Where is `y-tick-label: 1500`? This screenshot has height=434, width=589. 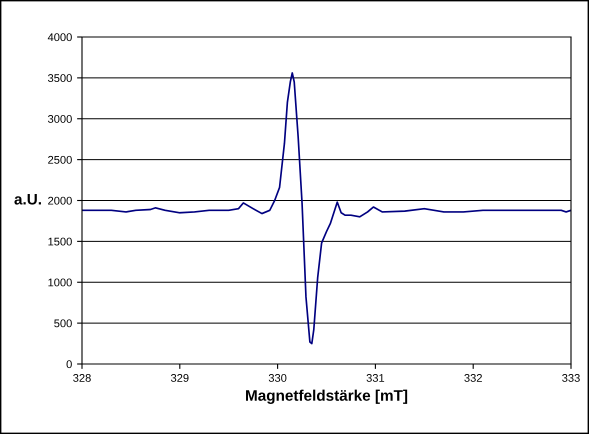
y-tick-label: 1500 is located at coordinates (60, 242).